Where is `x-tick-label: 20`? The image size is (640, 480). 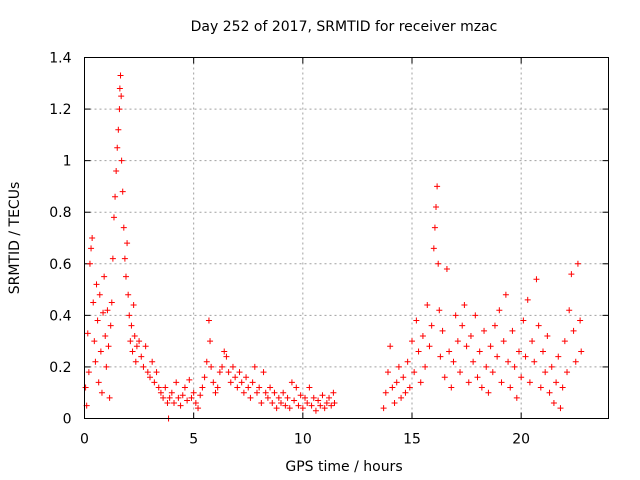
x-tick-label: 20 is located at coordinates (521, 440).